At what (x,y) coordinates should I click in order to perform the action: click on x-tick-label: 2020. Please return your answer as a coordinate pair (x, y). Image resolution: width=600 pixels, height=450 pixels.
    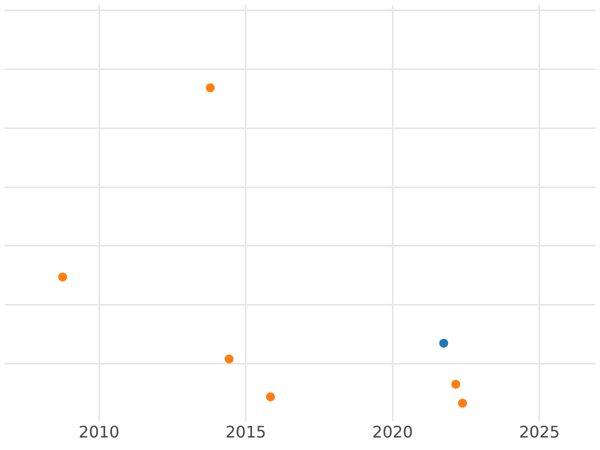
    Looking at the image, I should click on (392, 432).